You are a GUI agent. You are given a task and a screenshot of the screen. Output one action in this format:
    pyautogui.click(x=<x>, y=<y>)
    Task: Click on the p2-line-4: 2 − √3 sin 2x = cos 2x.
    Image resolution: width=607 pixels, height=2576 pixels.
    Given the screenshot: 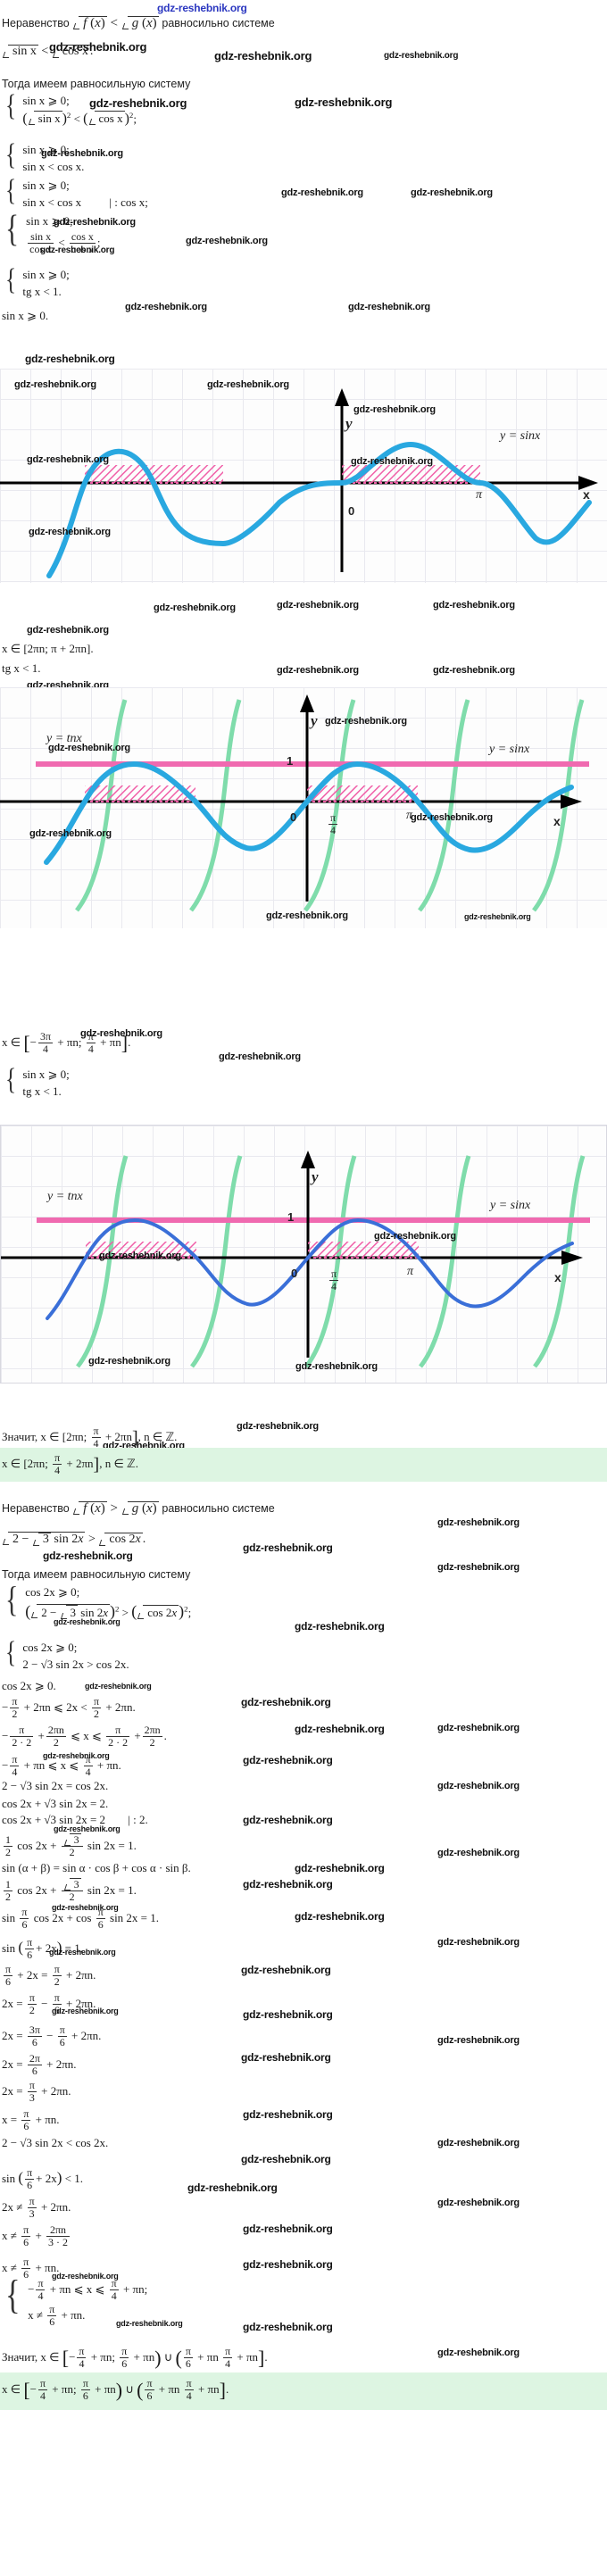 What is the action you would take?
    pyautogui.click(x=55, y=1786)
    